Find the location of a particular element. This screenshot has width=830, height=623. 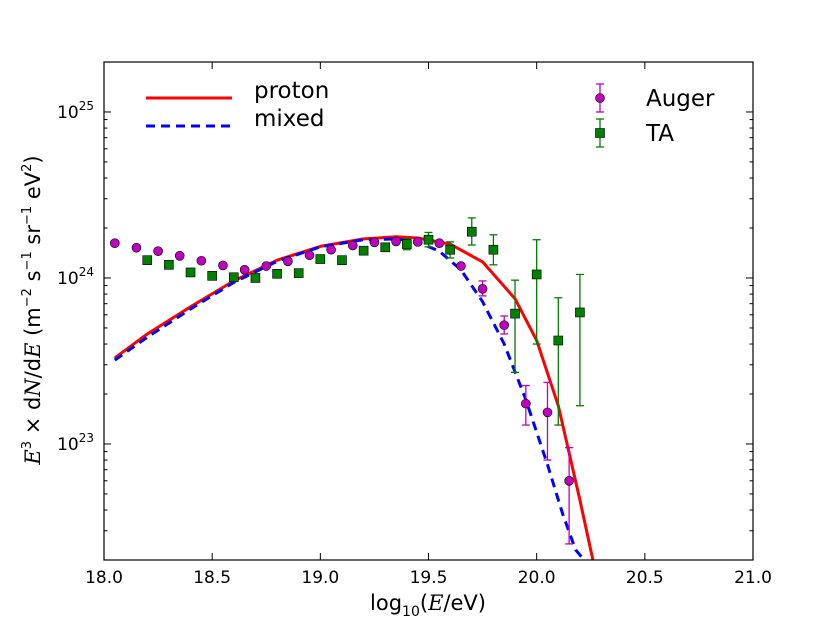

y-axis-label: E3 × dN/dE (m−2 s−1 sr−1 eV2) is located at coordinates (32, 310).